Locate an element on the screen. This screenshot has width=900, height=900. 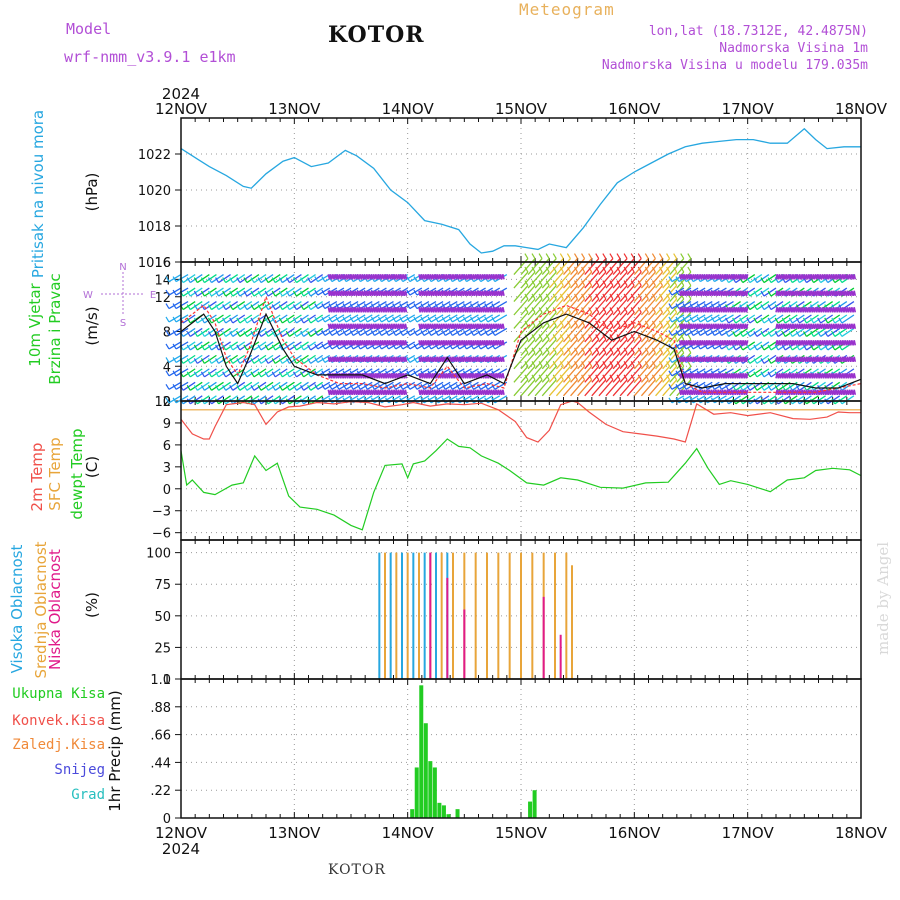
top-day-label: 18NOV is located at coordinates (861, 109).